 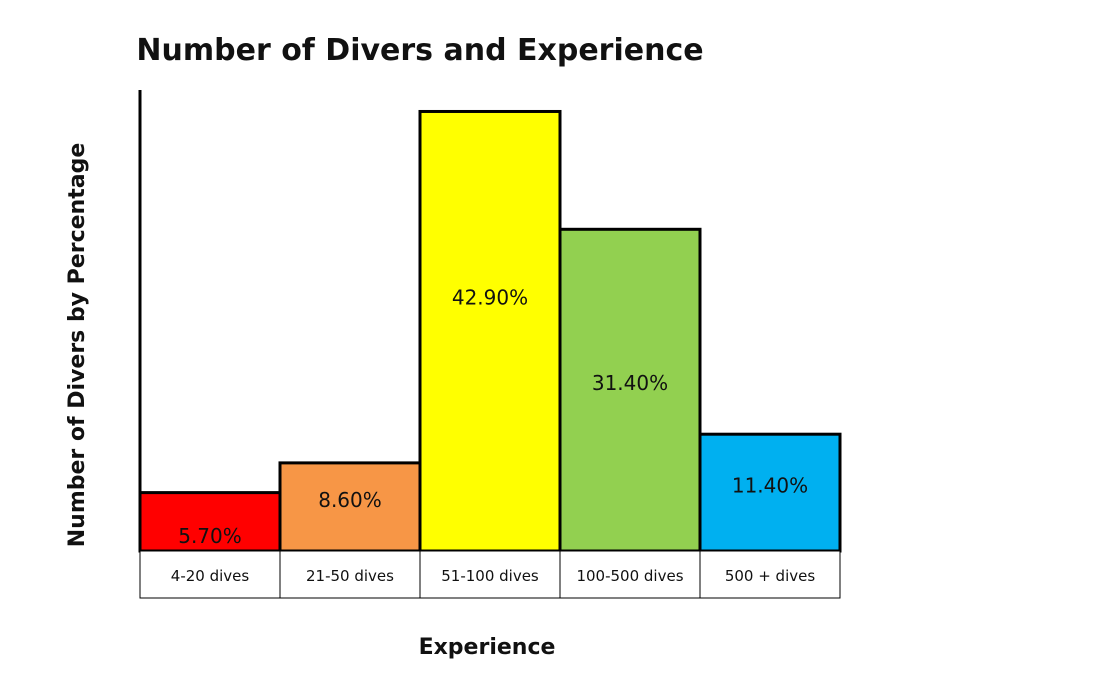 I want to click on category-label-2: 21-50 dives, so click(x=350, y=576).